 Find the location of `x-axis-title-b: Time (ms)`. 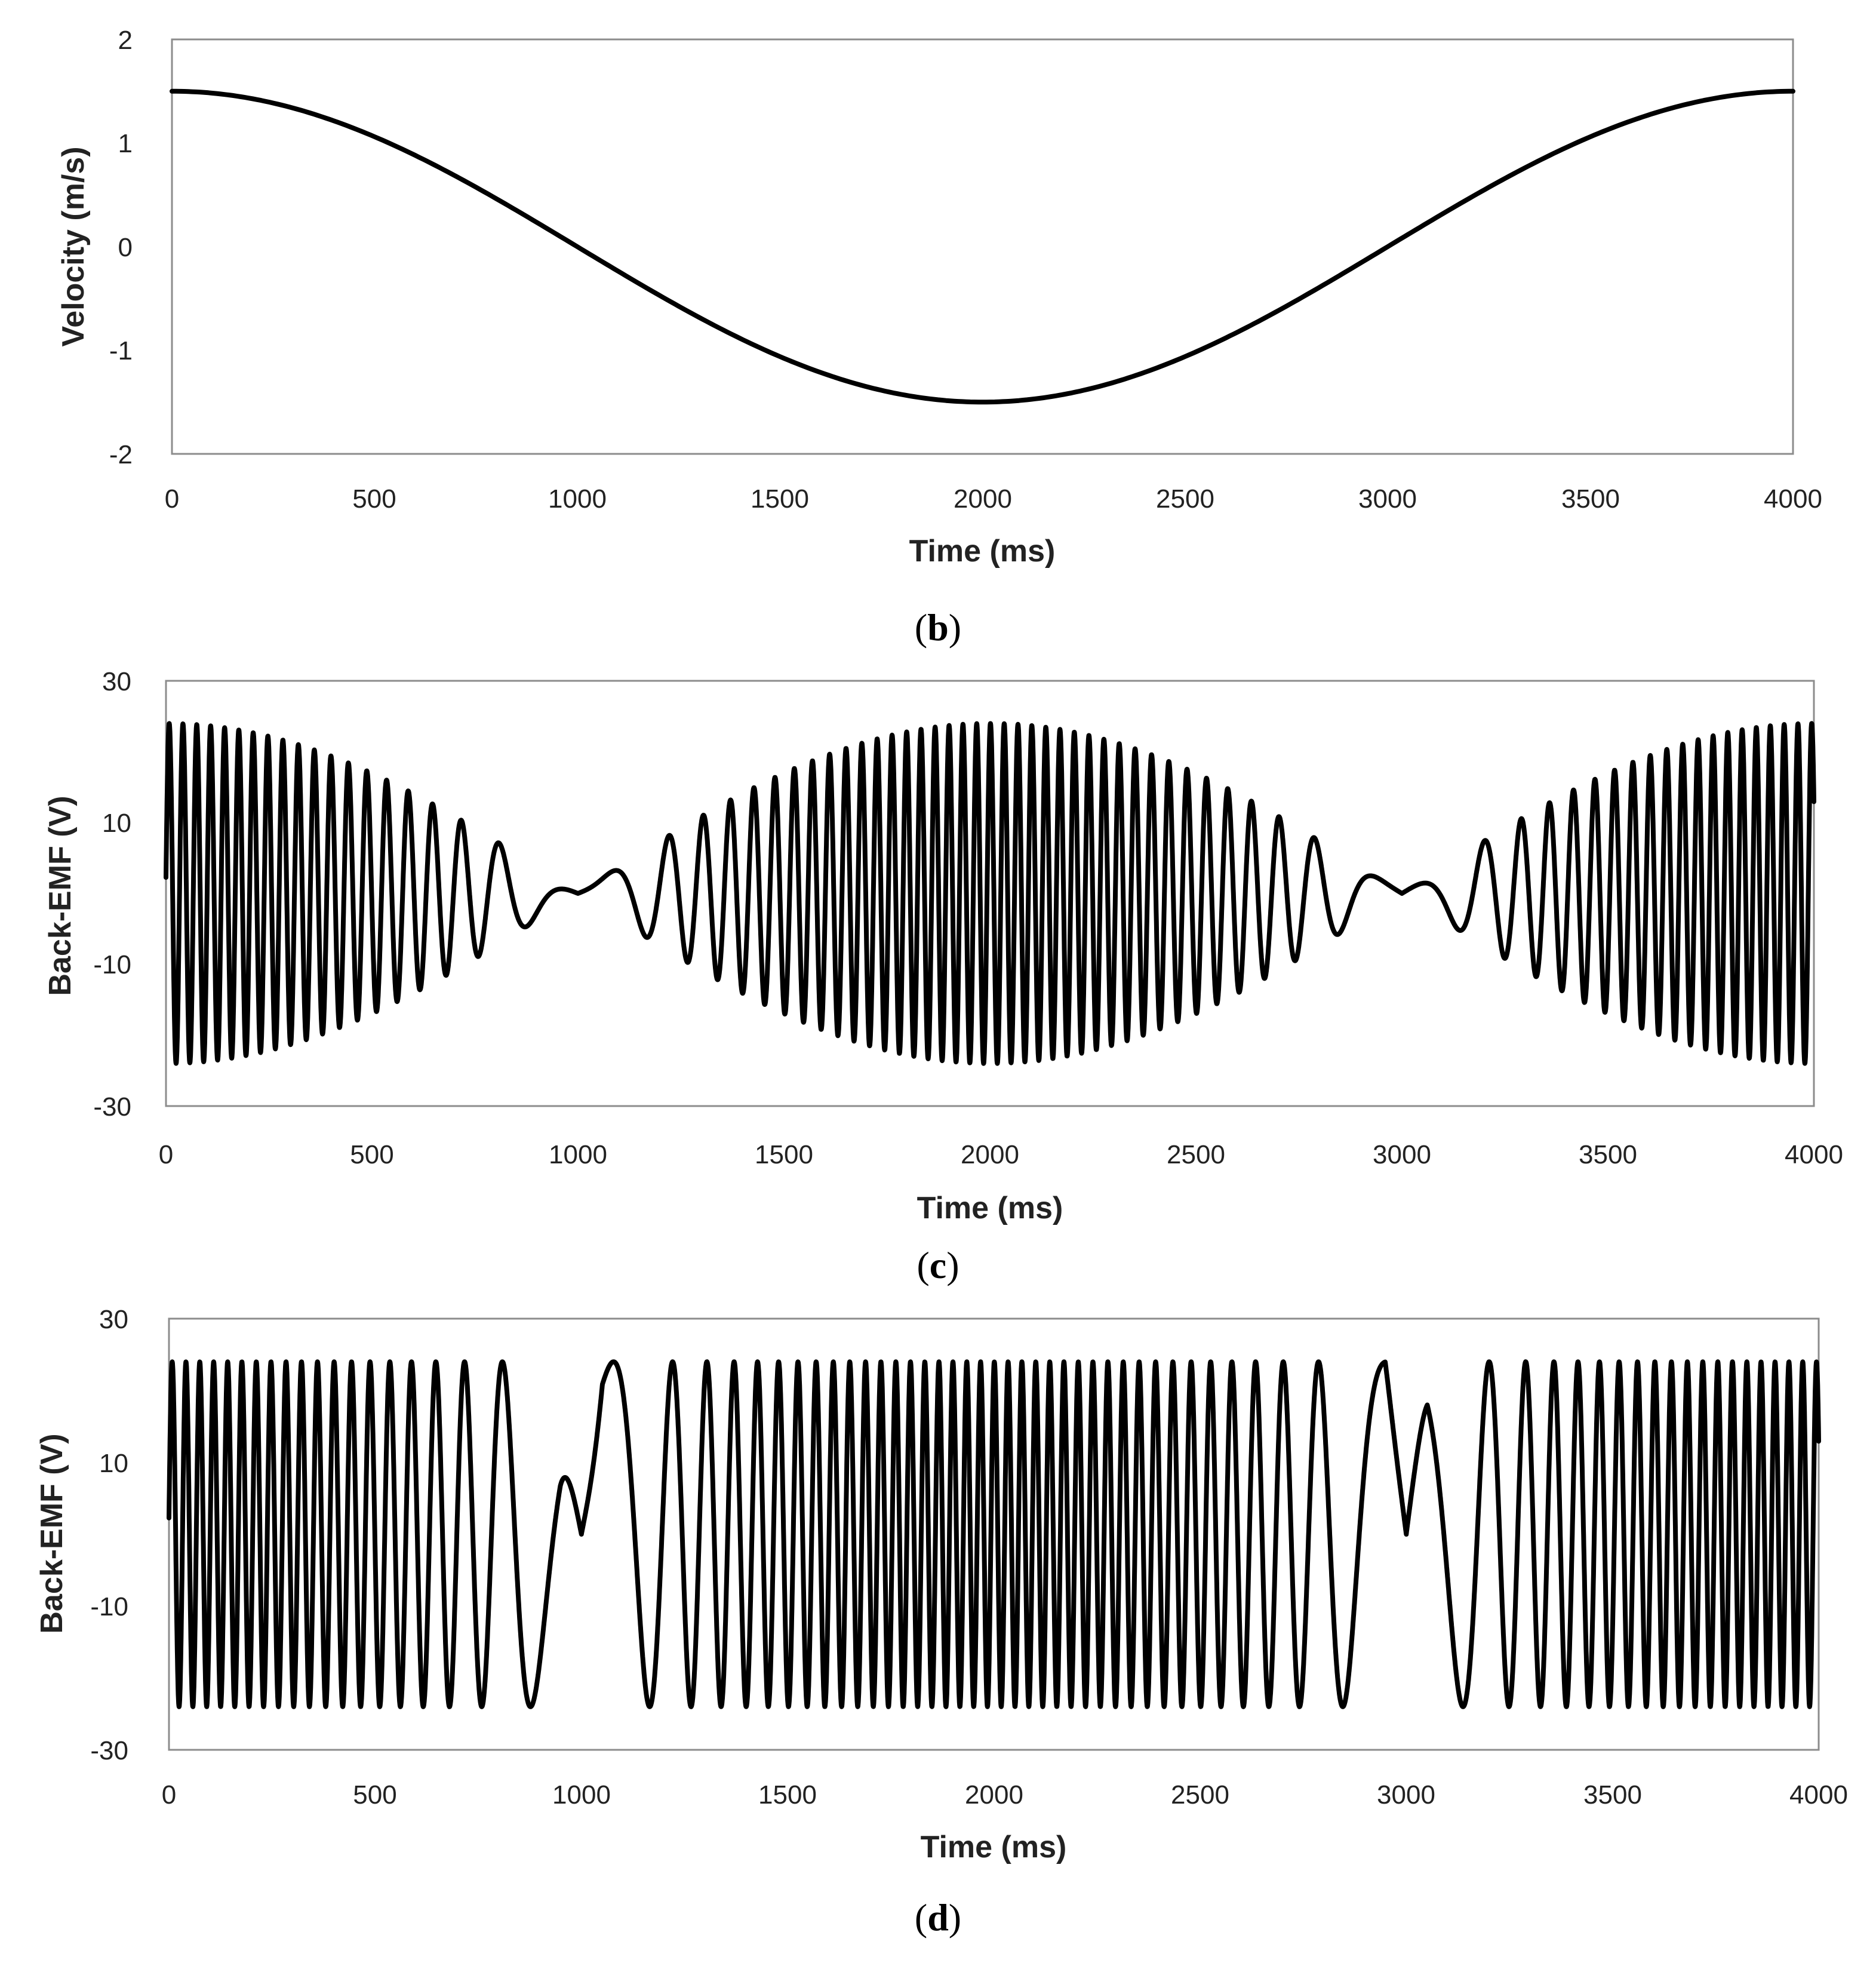

x-axis-title-b: Time (ms) is located at coordinates (982, 551).